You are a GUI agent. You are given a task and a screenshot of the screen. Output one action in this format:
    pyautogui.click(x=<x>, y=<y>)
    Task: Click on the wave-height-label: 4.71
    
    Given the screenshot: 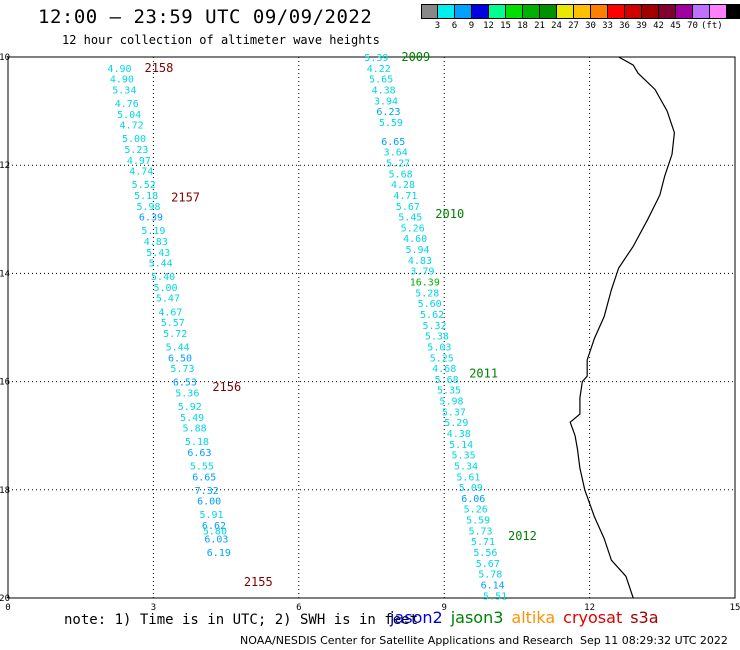 What is the action you would take?
    pyautogui.click(x=405, y=196)
    